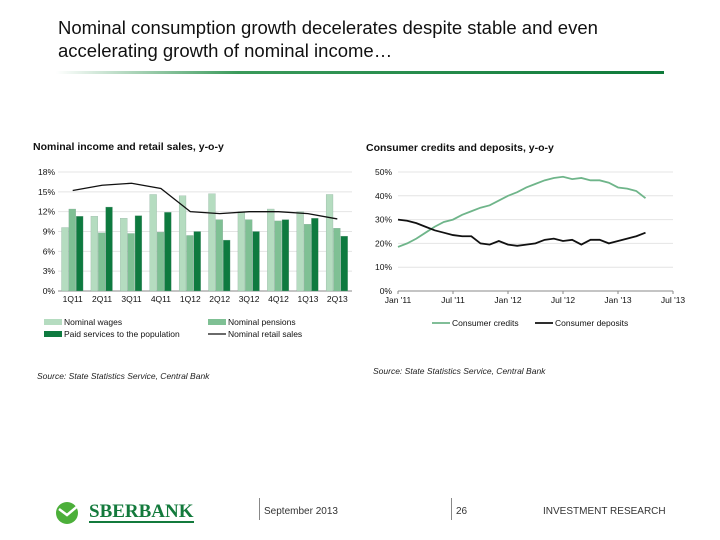  I want to click on legend-label: Nominal pensions, so click(262, 322).